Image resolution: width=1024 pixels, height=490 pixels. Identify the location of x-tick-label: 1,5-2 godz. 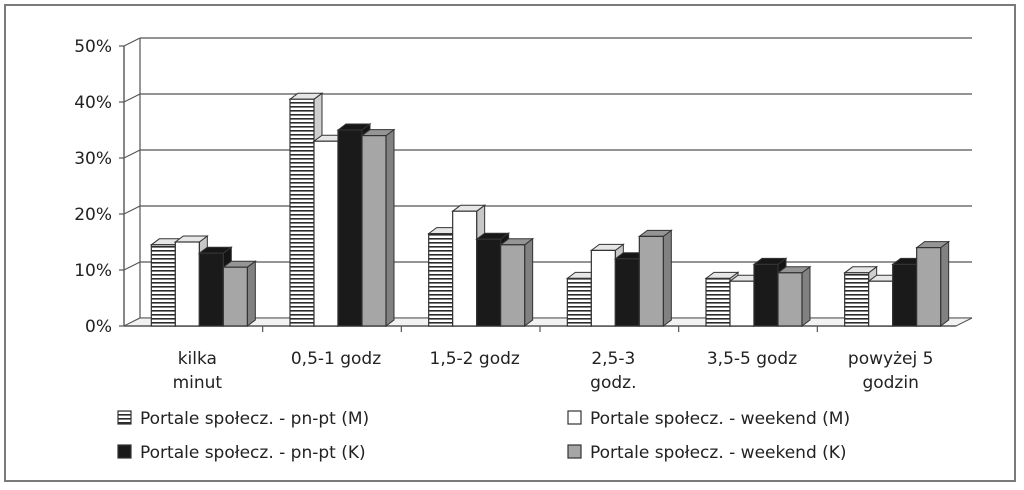
(475, 359).